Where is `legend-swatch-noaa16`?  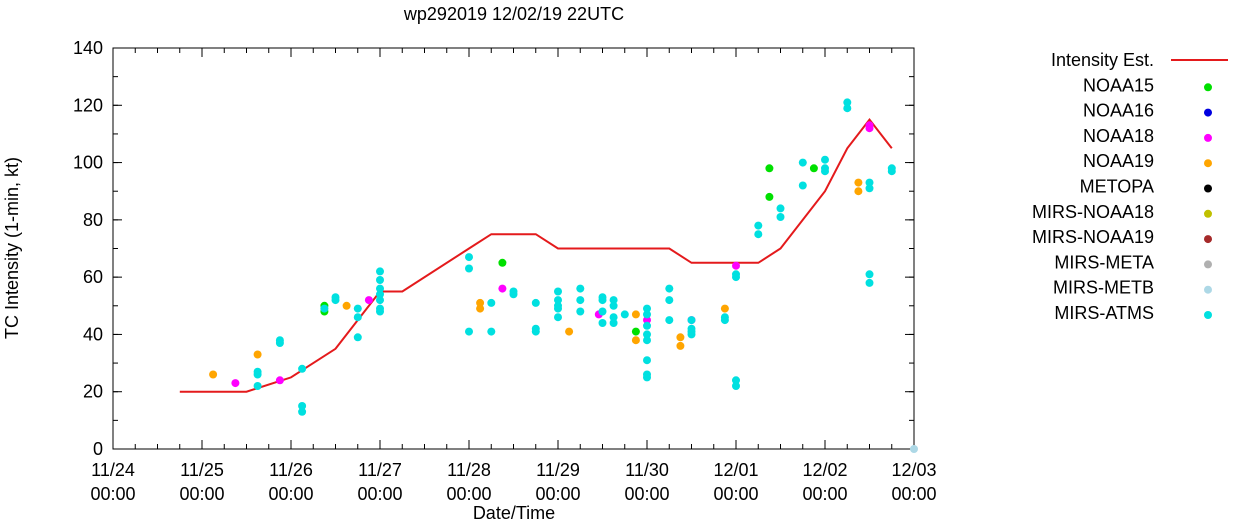 legend-swatch-noaa16 is located at coordinates (1208, 112).